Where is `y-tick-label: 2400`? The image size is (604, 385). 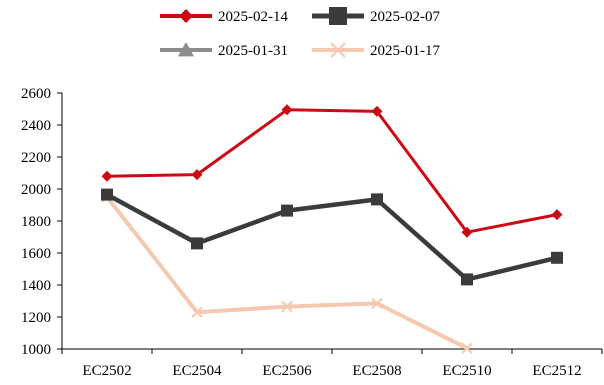
y-tick-label: 2400 is located at coordinates (36, 126).